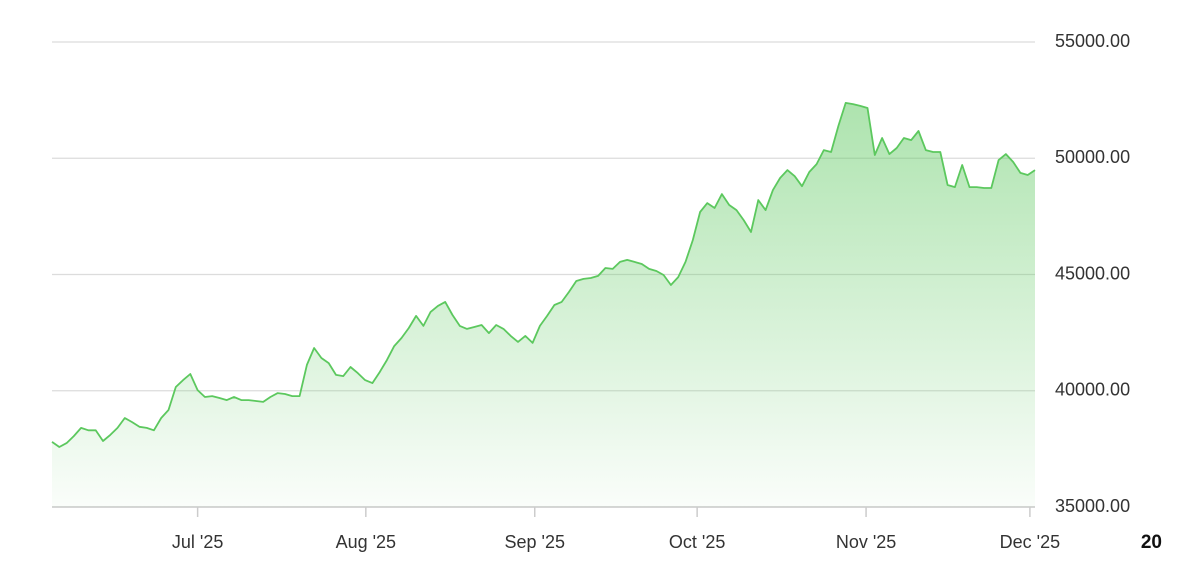 This screenshot has height=586, width=1190. I want to click on x-tick-label: Aug '25, so click(366, 542).